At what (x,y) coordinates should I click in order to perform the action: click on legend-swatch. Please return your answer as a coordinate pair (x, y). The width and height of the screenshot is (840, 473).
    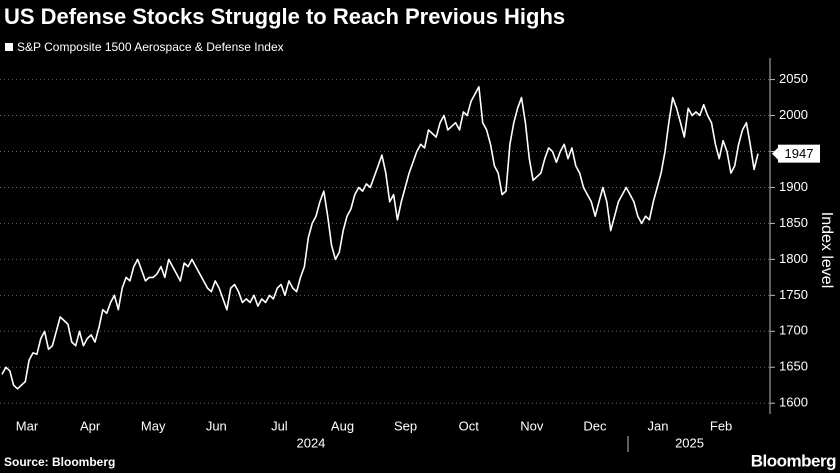
    Looking at the image, I should click on (9, 47).